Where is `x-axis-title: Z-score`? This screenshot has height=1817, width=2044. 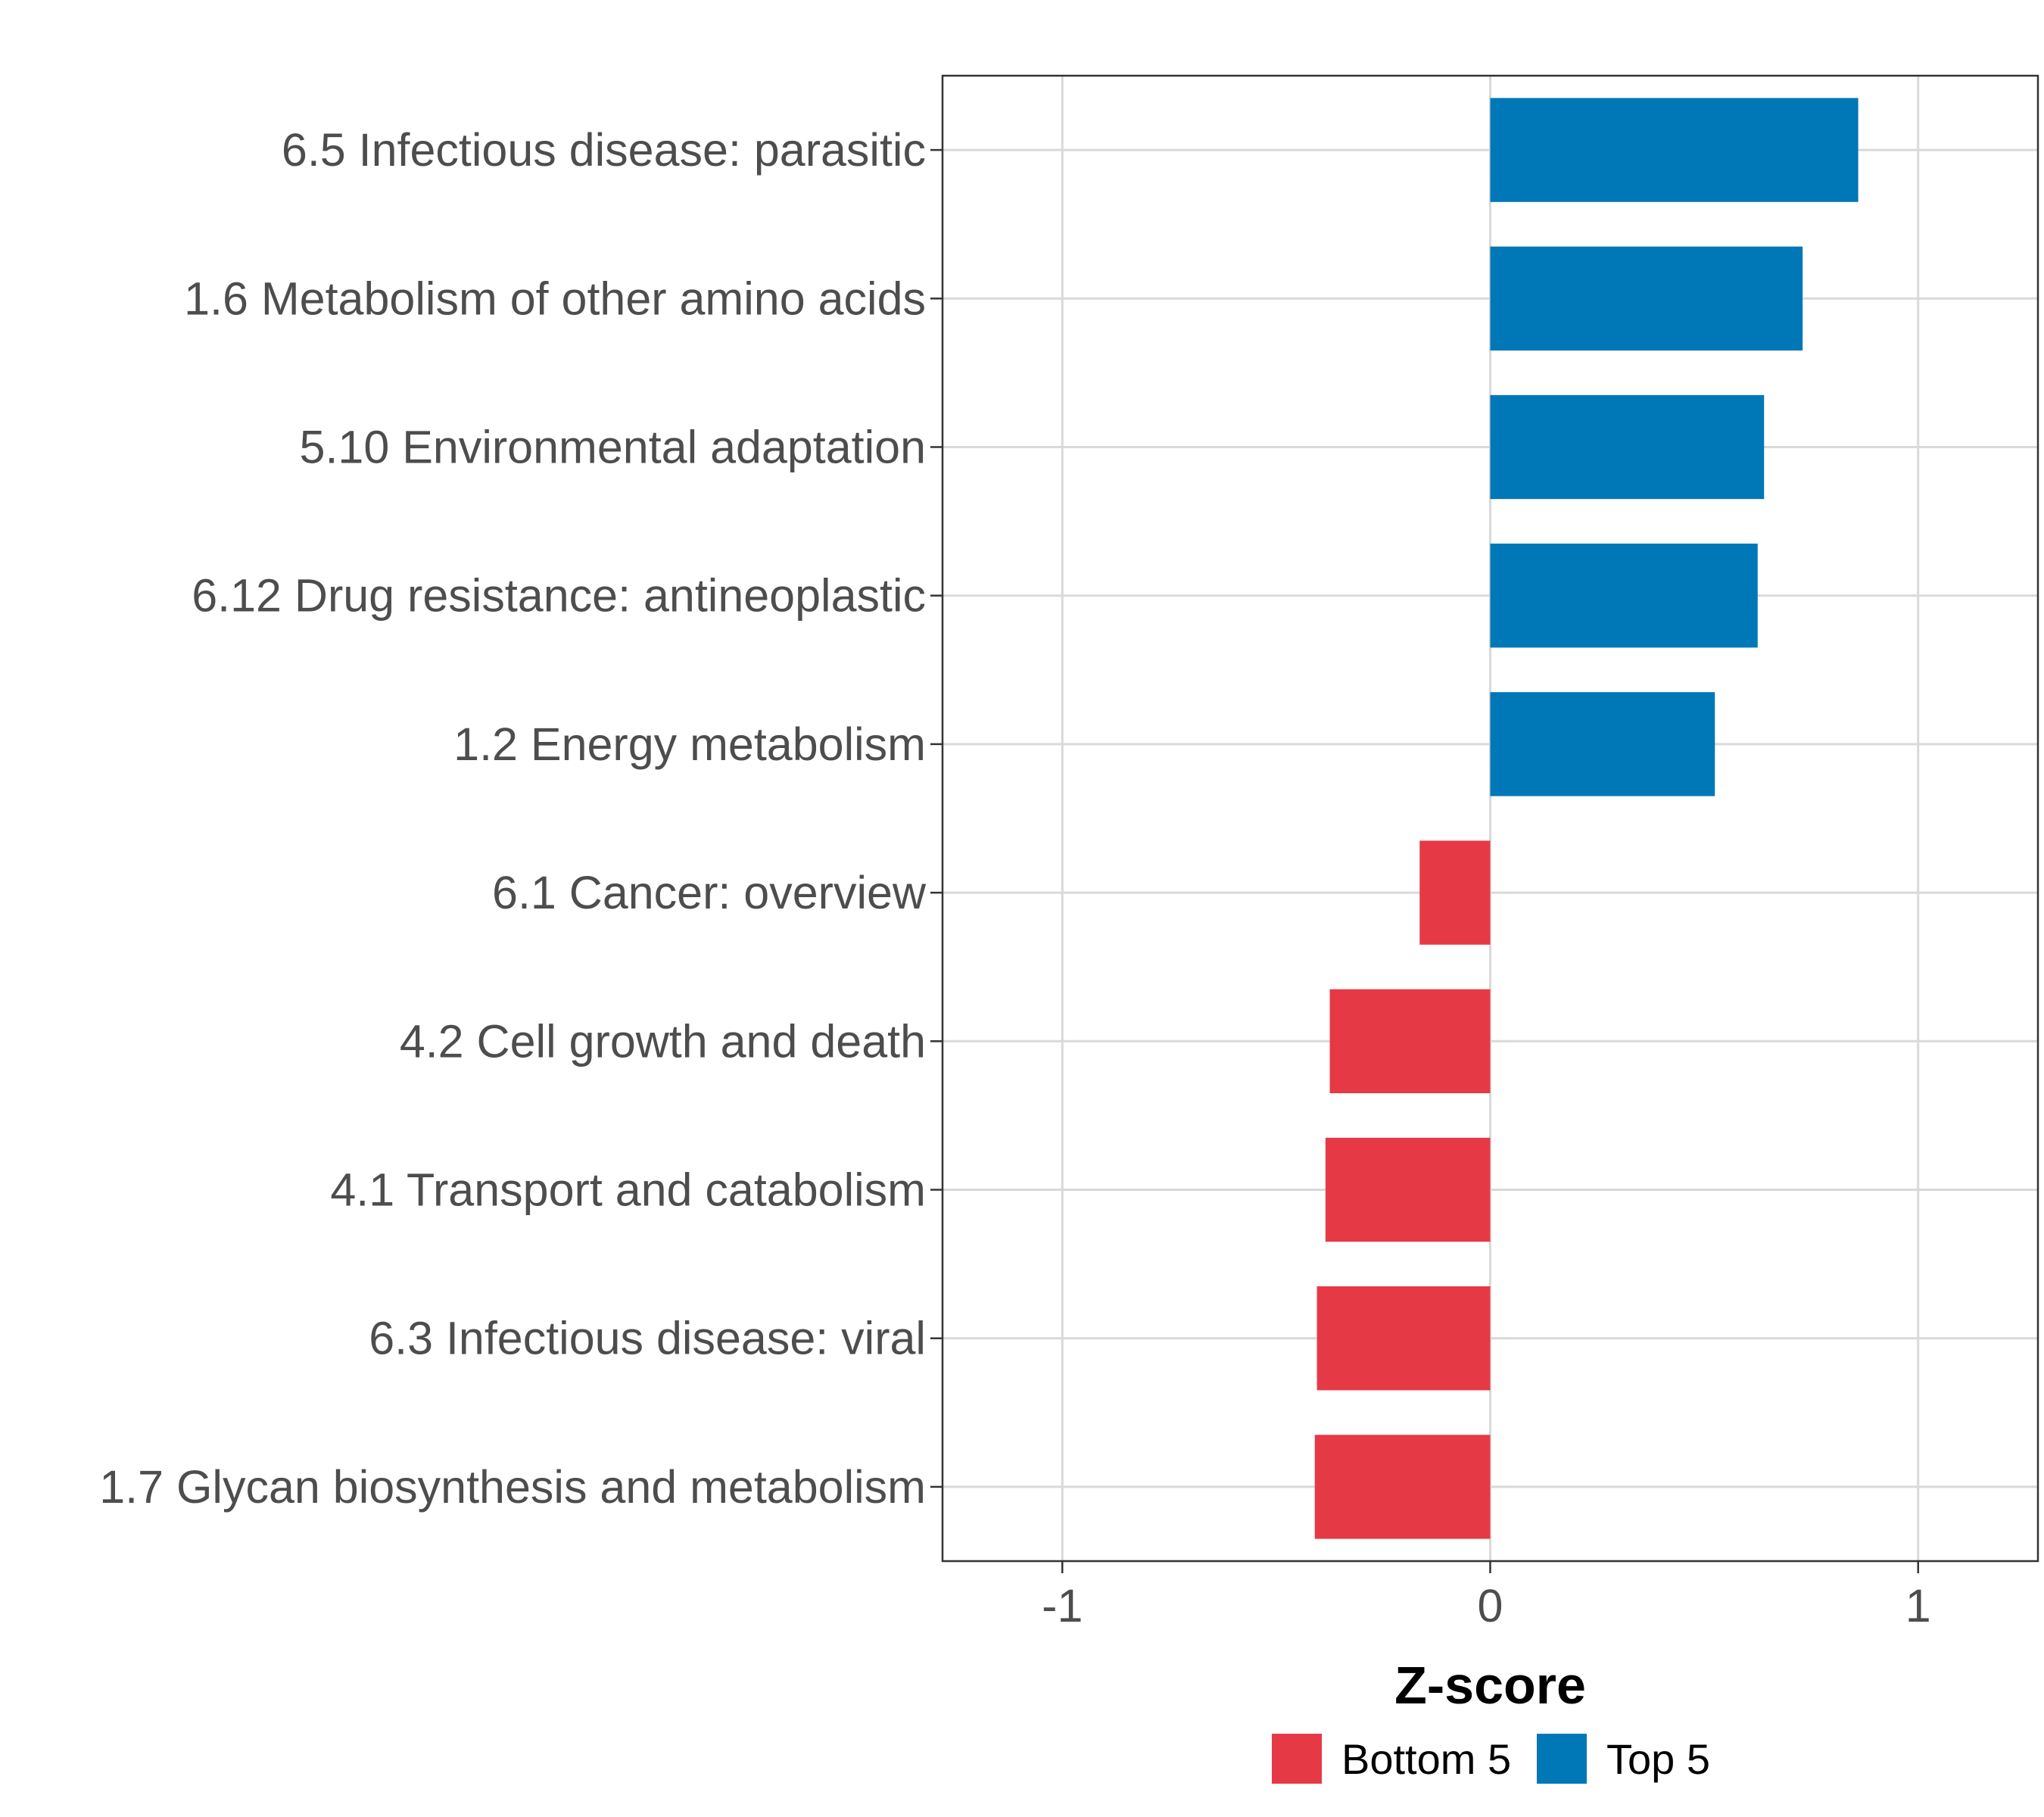 x-axis-title: Z-score is located at coordinates (1490, 1685).